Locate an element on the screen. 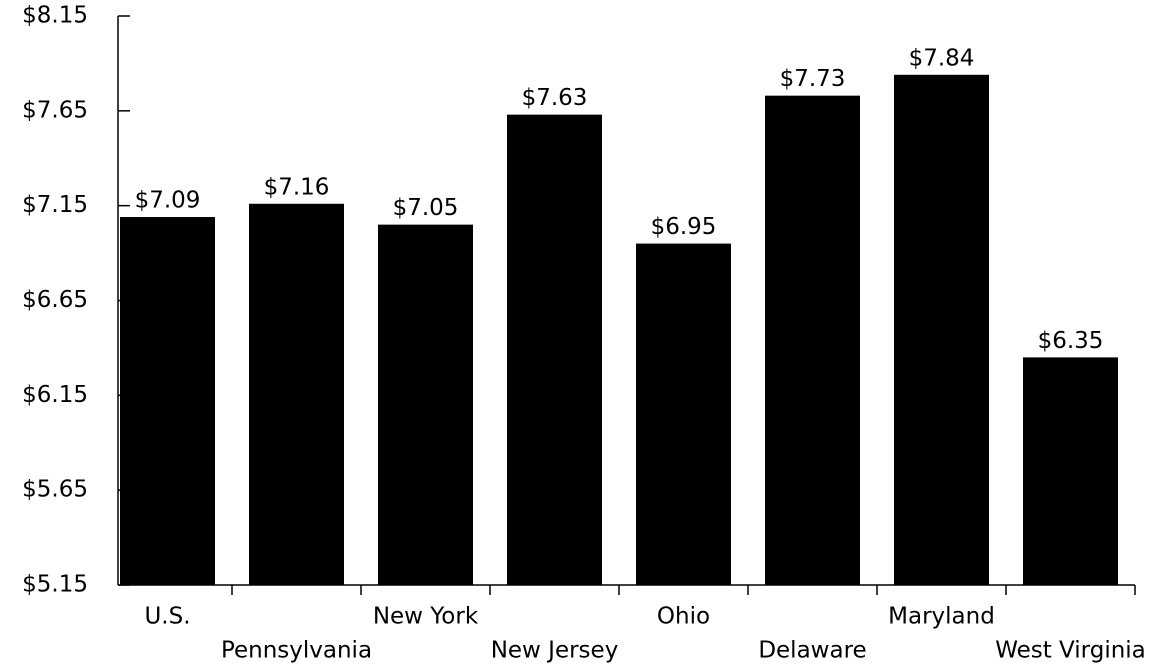 The width and height of the screenshot is (1167, 672). x-tick-label: Pennsylvania is located at coordinates (296, 651).